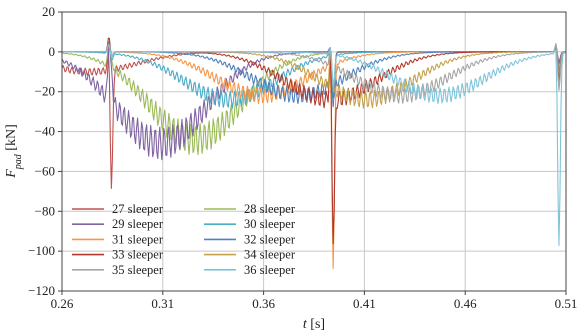 This screenshot has width=578, height=332. I want to click on y-axis-title: Fpad [kN], so click(14, 151).